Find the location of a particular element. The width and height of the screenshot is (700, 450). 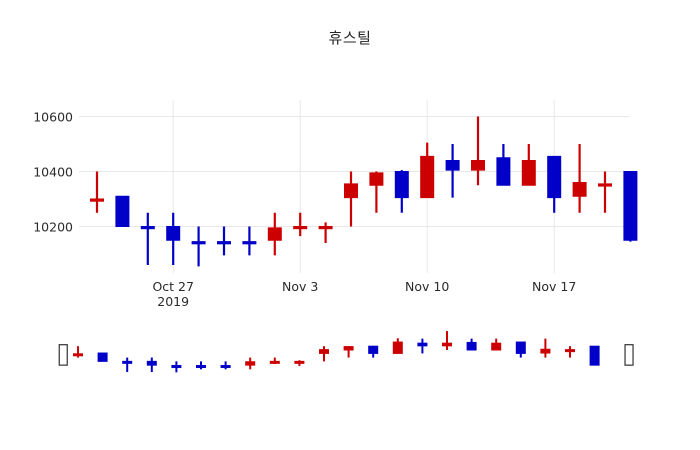

right-range-handle is located at coordinates (629, 355).